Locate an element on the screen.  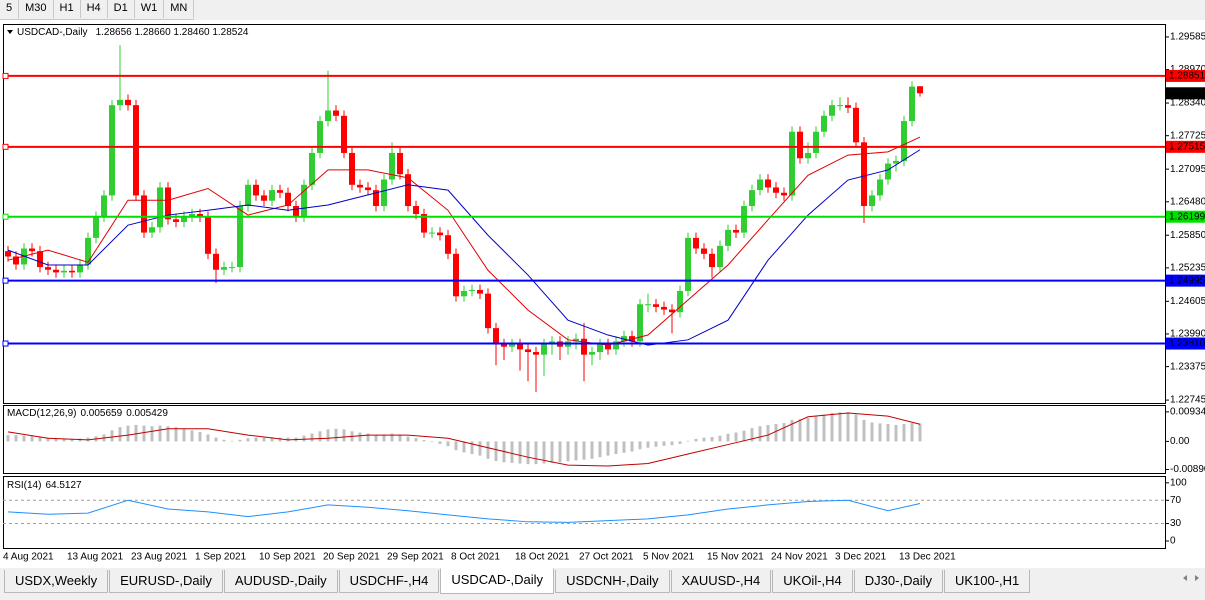
chart-tab: EURUSD-,Daily is located at coordinates (166, 581).